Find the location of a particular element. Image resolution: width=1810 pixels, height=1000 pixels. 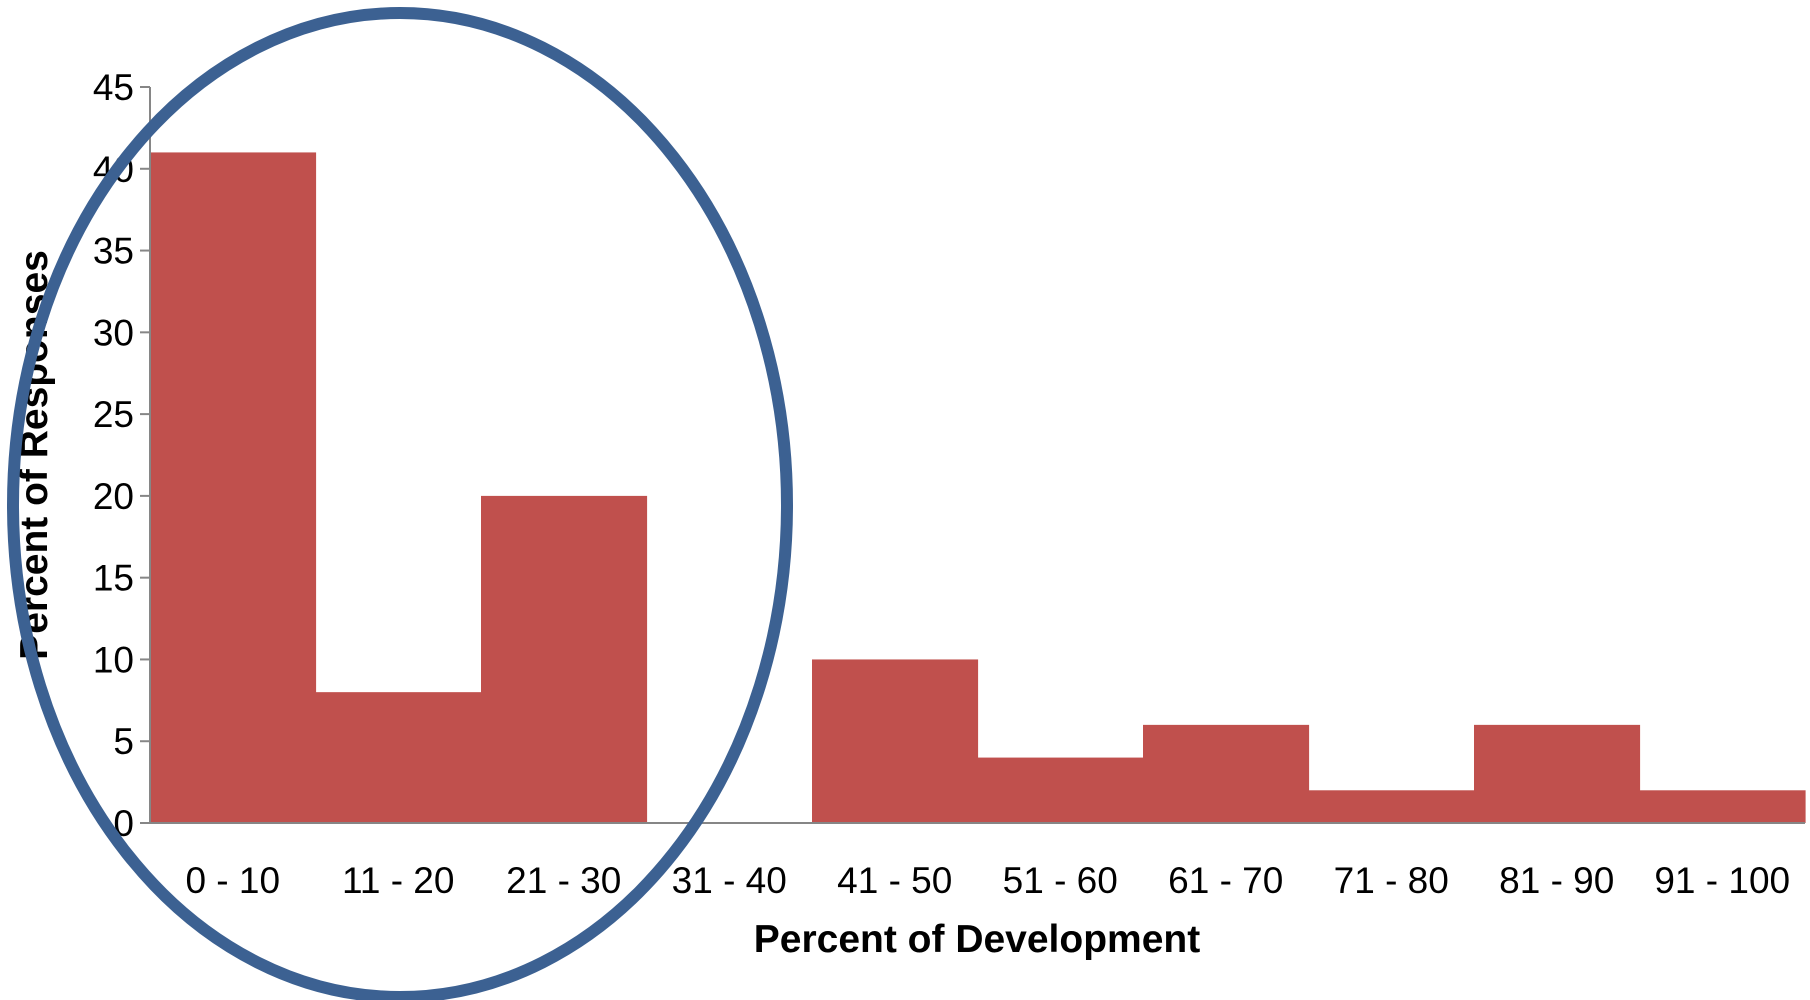

x-axis-title: Percent of Development is located at coordinates (977, 939).